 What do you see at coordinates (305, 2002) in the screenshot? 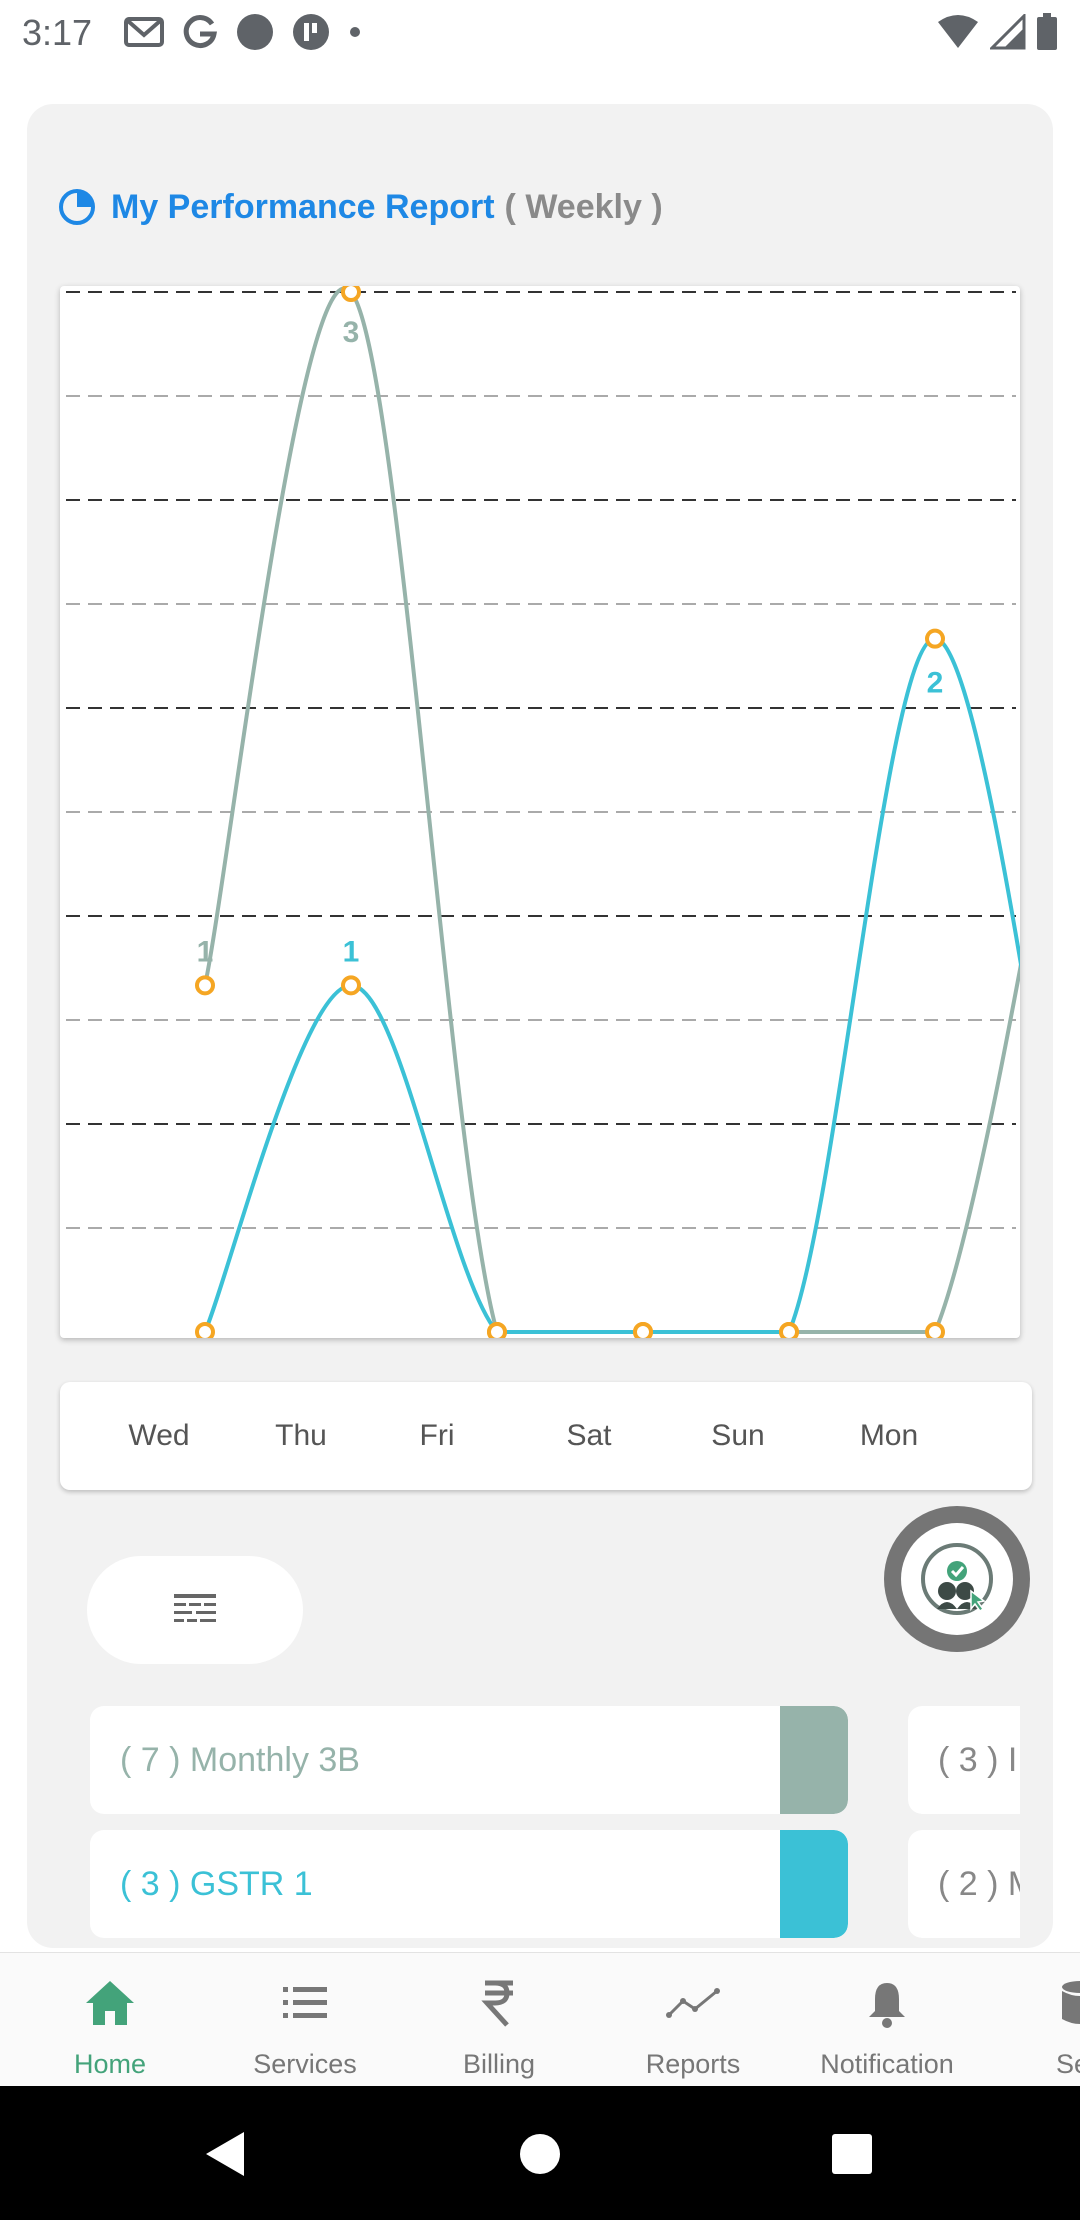
I see `list-icon` at bounding box center [305, 2002].